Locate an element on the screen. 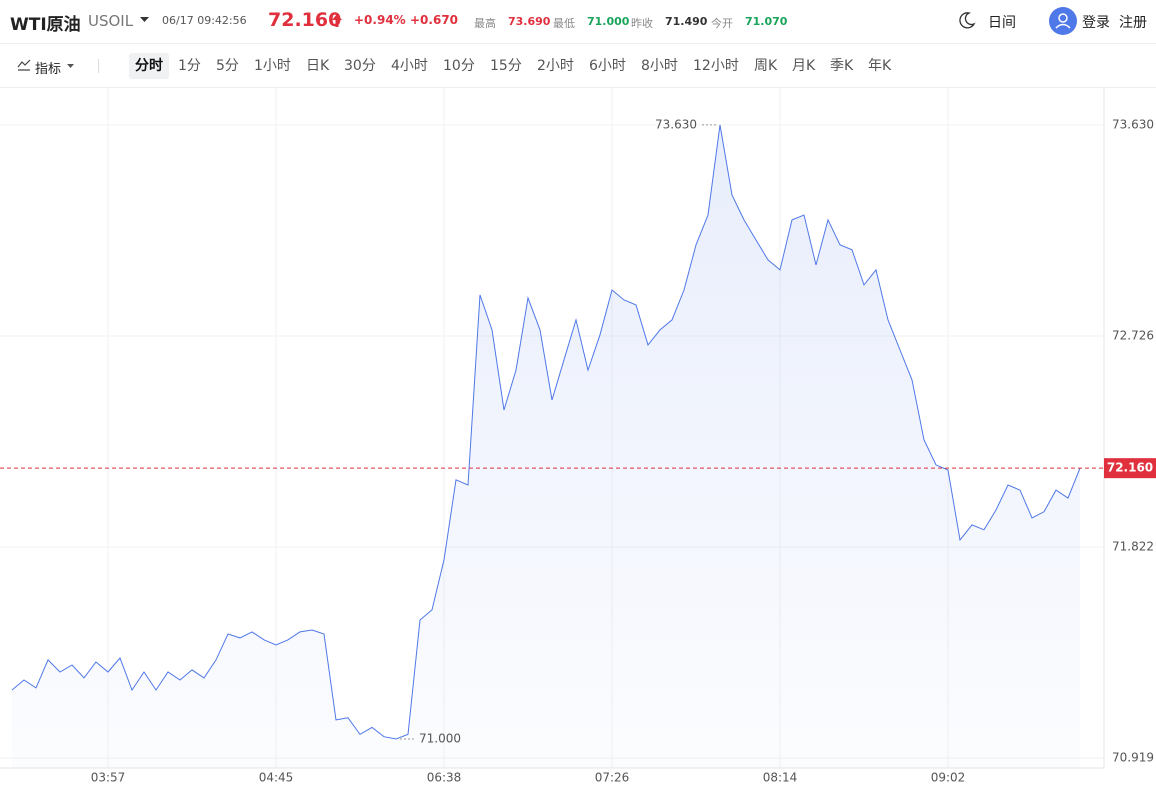 The height and width of the screenshot is (786, 1156). stat-value: 71.490 is located at coordinates (686, 21).